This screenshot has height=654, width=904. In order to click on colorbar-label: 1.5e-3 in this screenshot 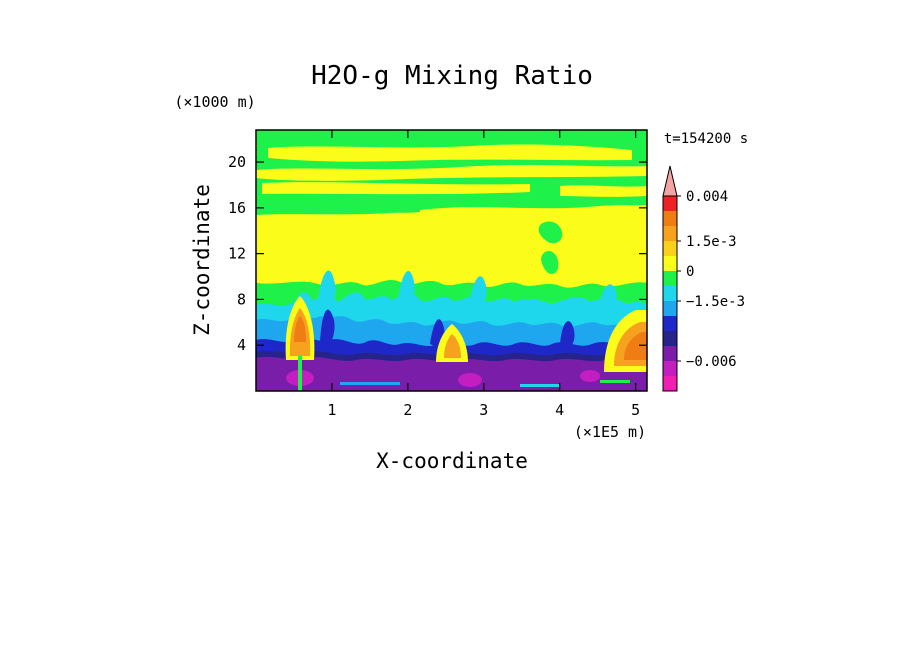, I will do `click(711, 242)`.